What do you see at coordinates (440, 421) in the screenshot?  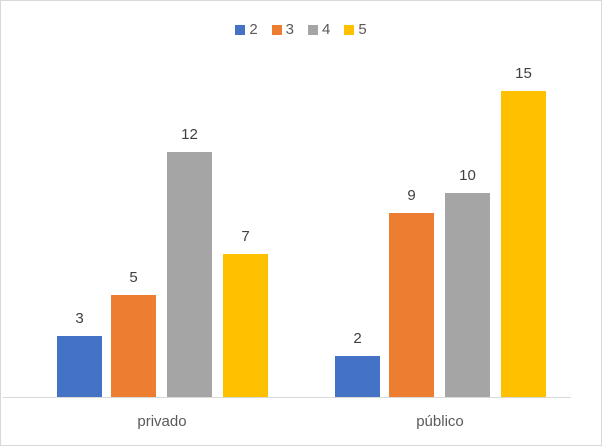 I see `category-label: público` at bounding box center [440, 421].